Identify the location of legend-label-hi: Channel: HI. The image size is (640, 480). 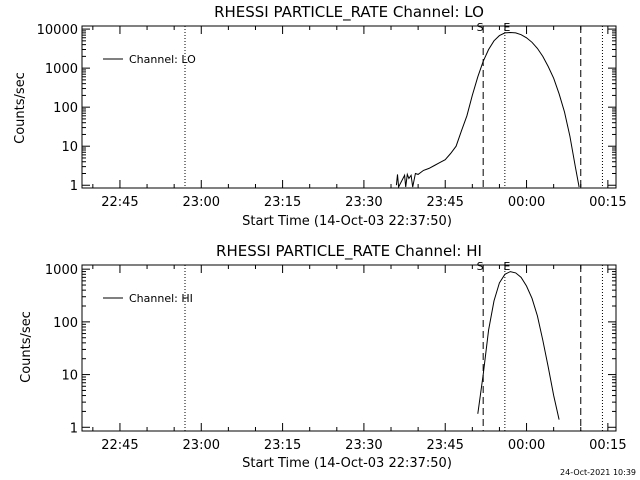
(161, 298).